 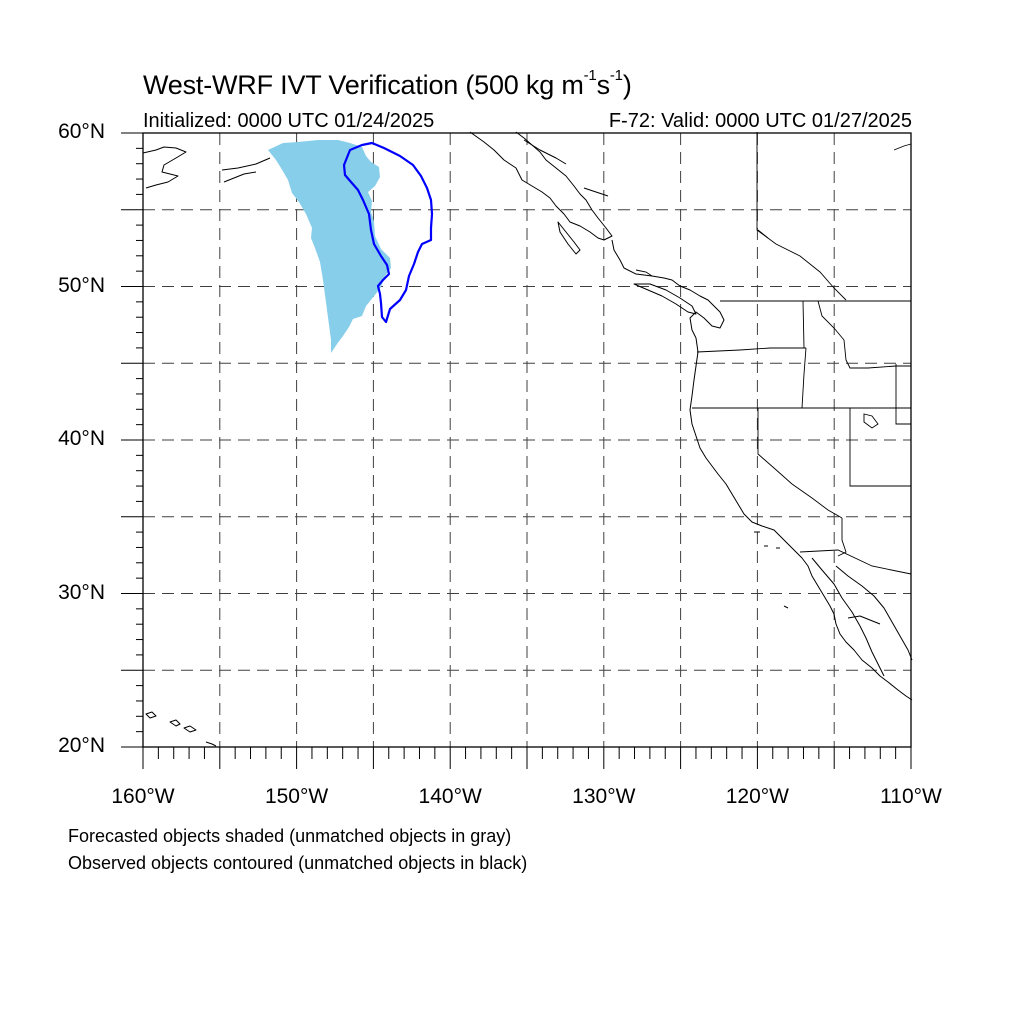 I want to click on initialized-label: Initialized: 0000 UTC 01/24/2025, so click(x=289, y=121).